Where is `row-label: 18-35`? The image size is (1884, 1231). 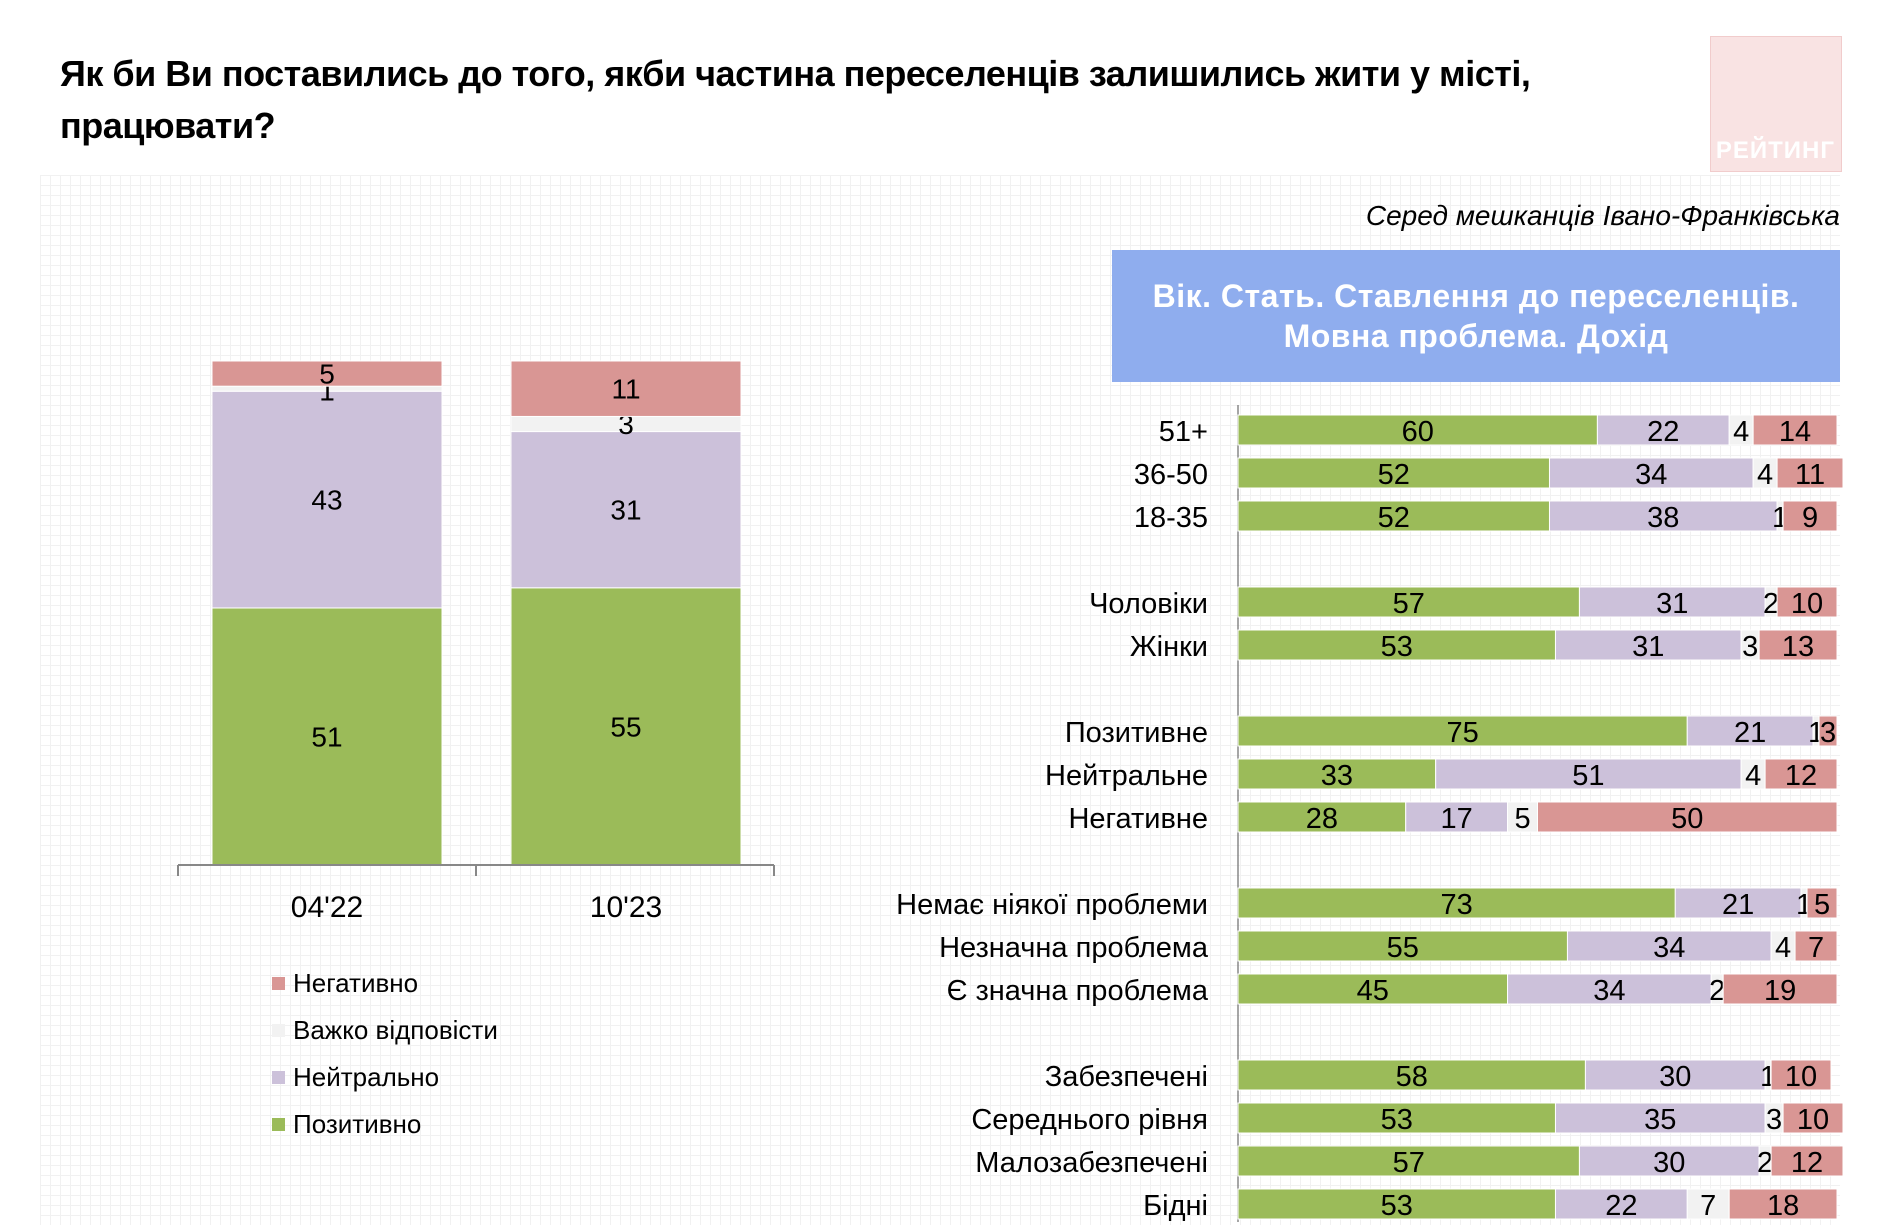 row-label: 18-35 is located at coordinates (1171, 518).